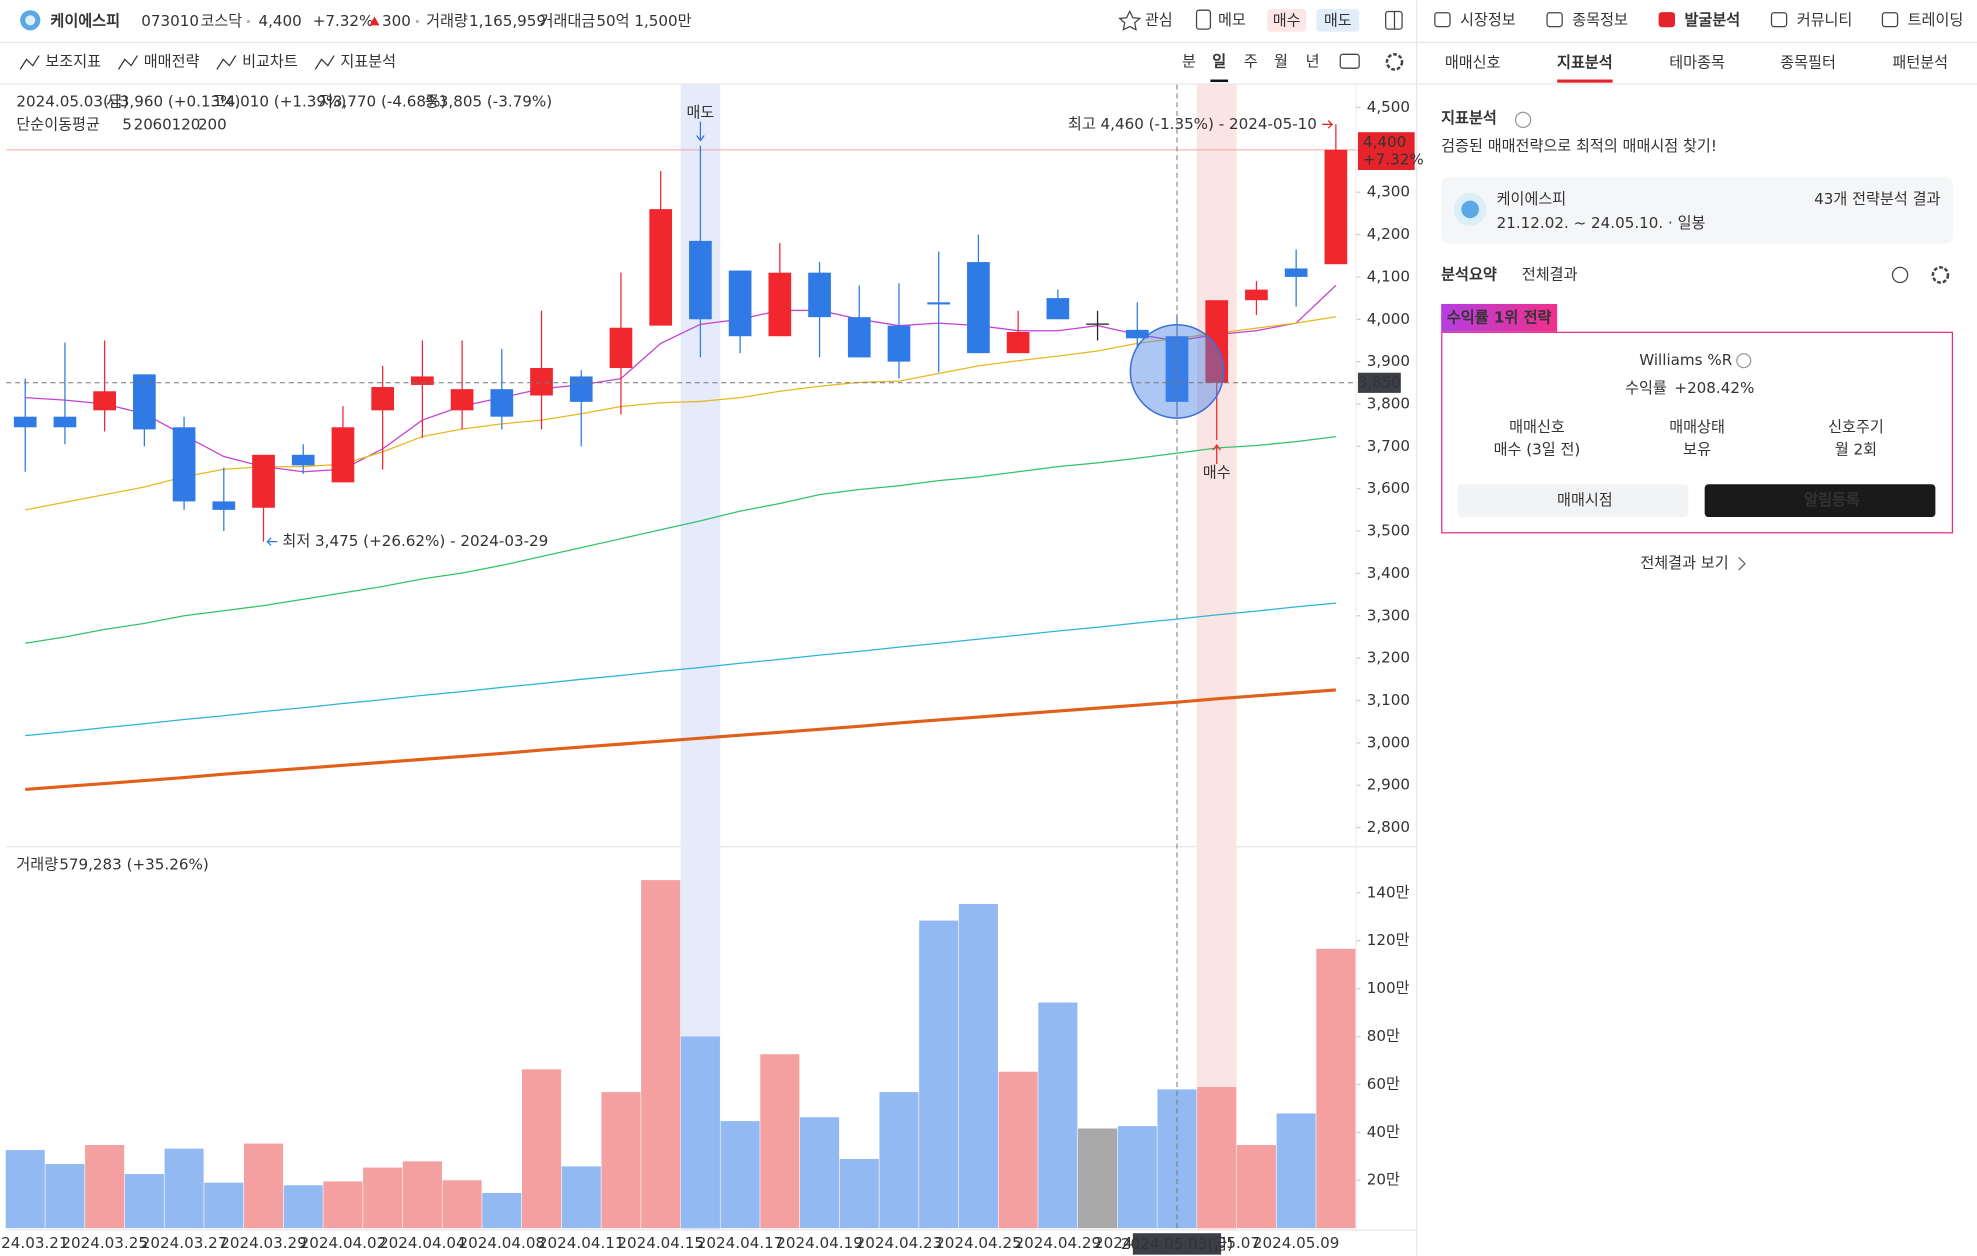  I want to click on tool-button: 비교차트, so click(270, 61).